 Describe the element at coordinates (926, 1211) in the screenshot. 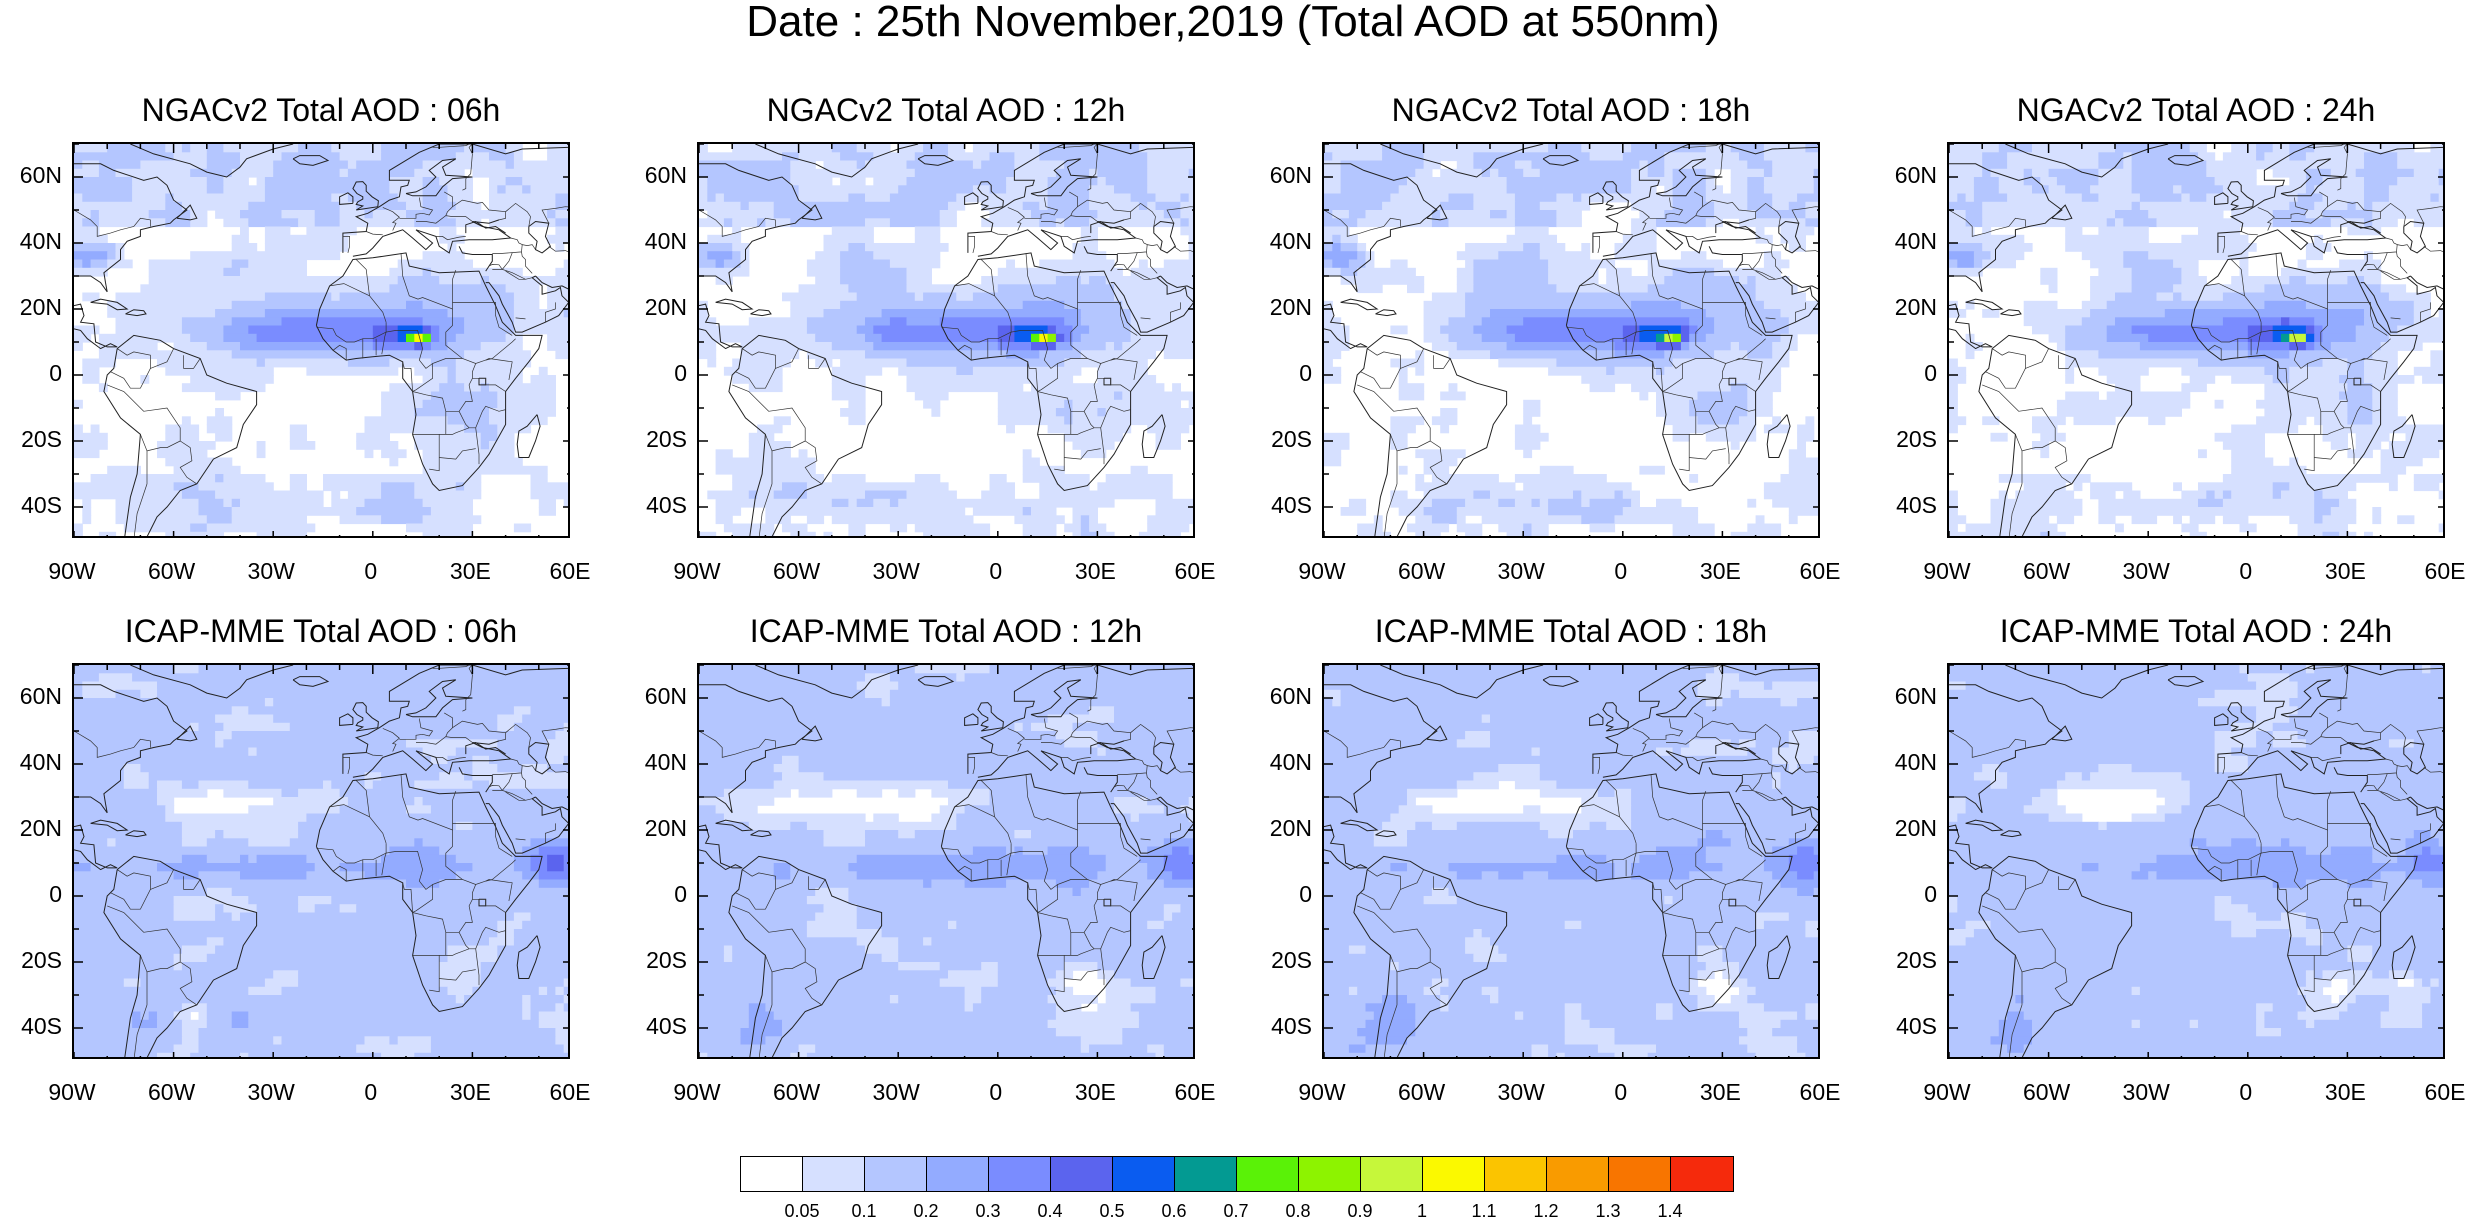

I see `colorbar-label: 0.2` at that location.